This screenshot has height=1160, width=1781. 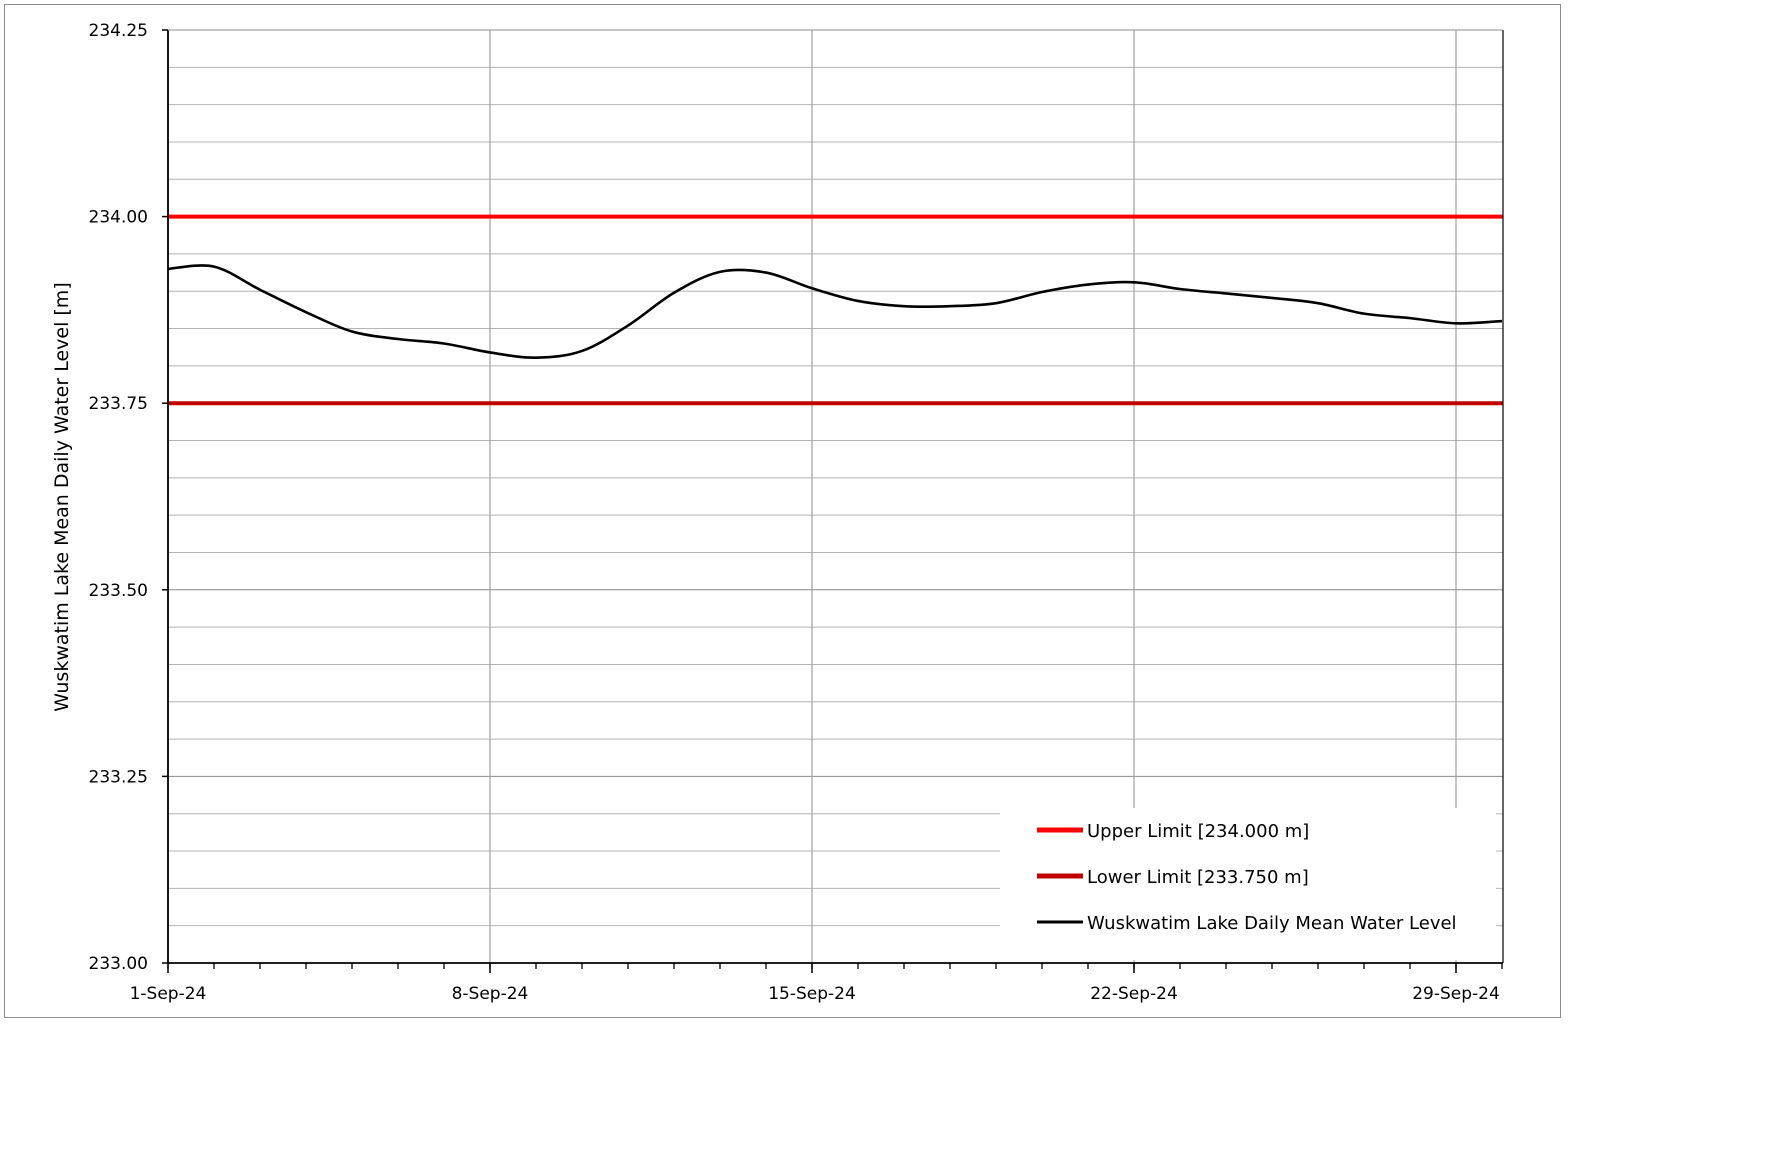 What do you see at coordinates (1456, 994) in the screenshot?
I see `x-tick-label: 29-Sep-24` at bounding box center [1456, 994].